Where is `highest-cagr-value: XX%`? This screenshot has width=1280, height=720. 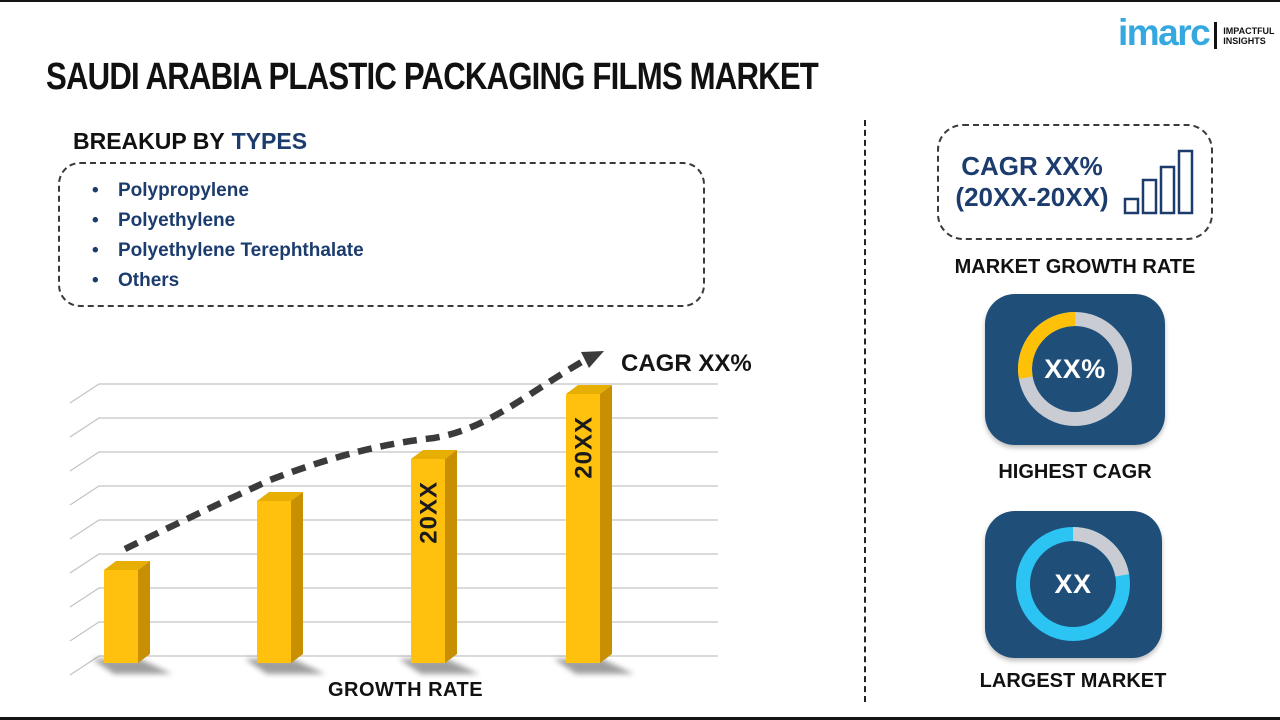
highest-cagr-value: XX% is located at coordinates (1075, 369).